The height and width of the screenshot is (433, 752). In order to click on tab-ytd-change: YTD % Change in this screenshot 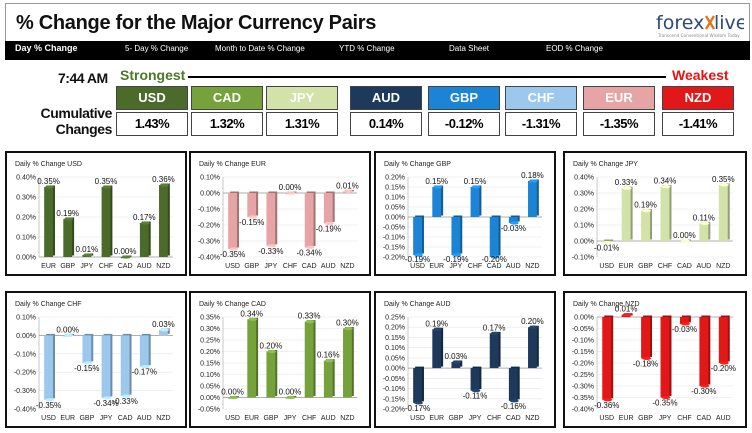, I will do `click(367, 48)`.